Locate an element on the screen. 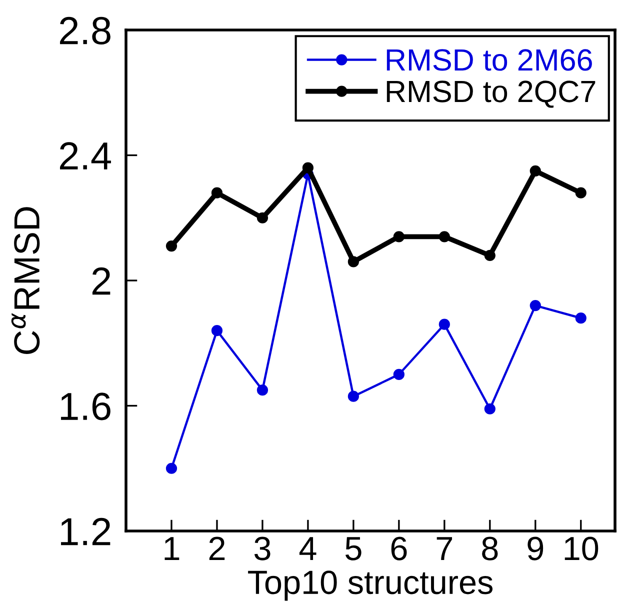 This screenshot has width=617, height=608. x-tick-label: 8 is located at coordinates (490, 548).